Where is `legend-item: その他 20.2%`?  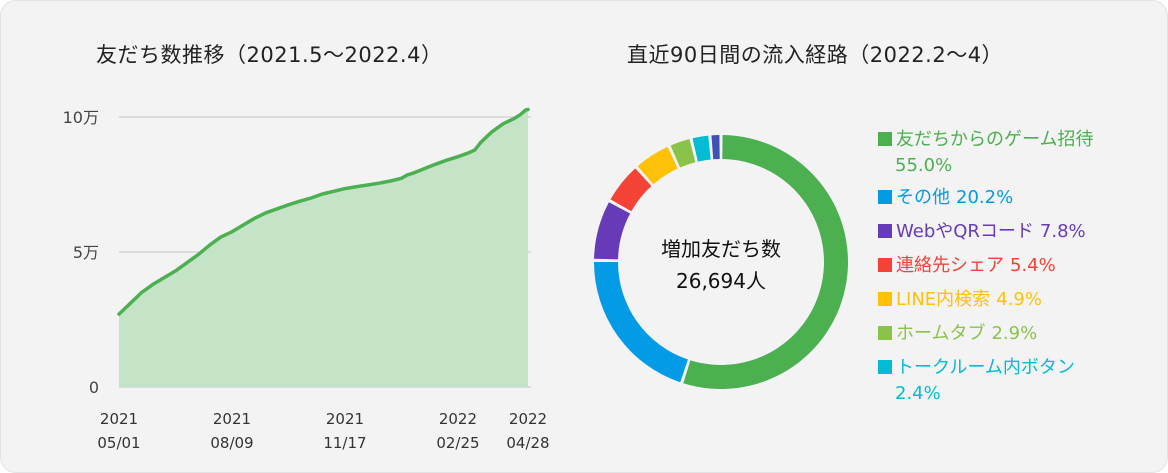
legend-item: その他 20.2% is located at coordinates (985, 198).